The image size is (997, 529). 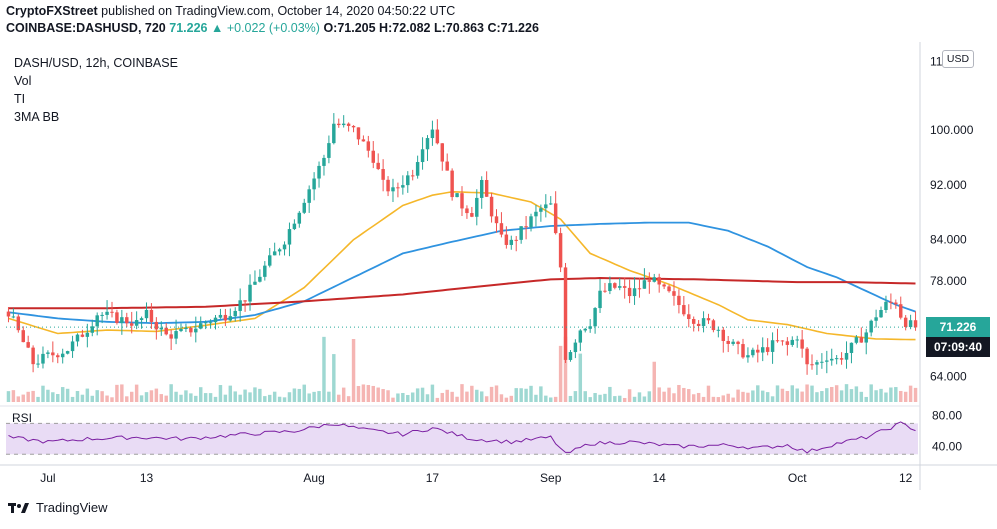 What do you see at coordinates (948, 377) in the screenshot?
I see `price-axis-label: 64.000` at bounding box center [948, 377].